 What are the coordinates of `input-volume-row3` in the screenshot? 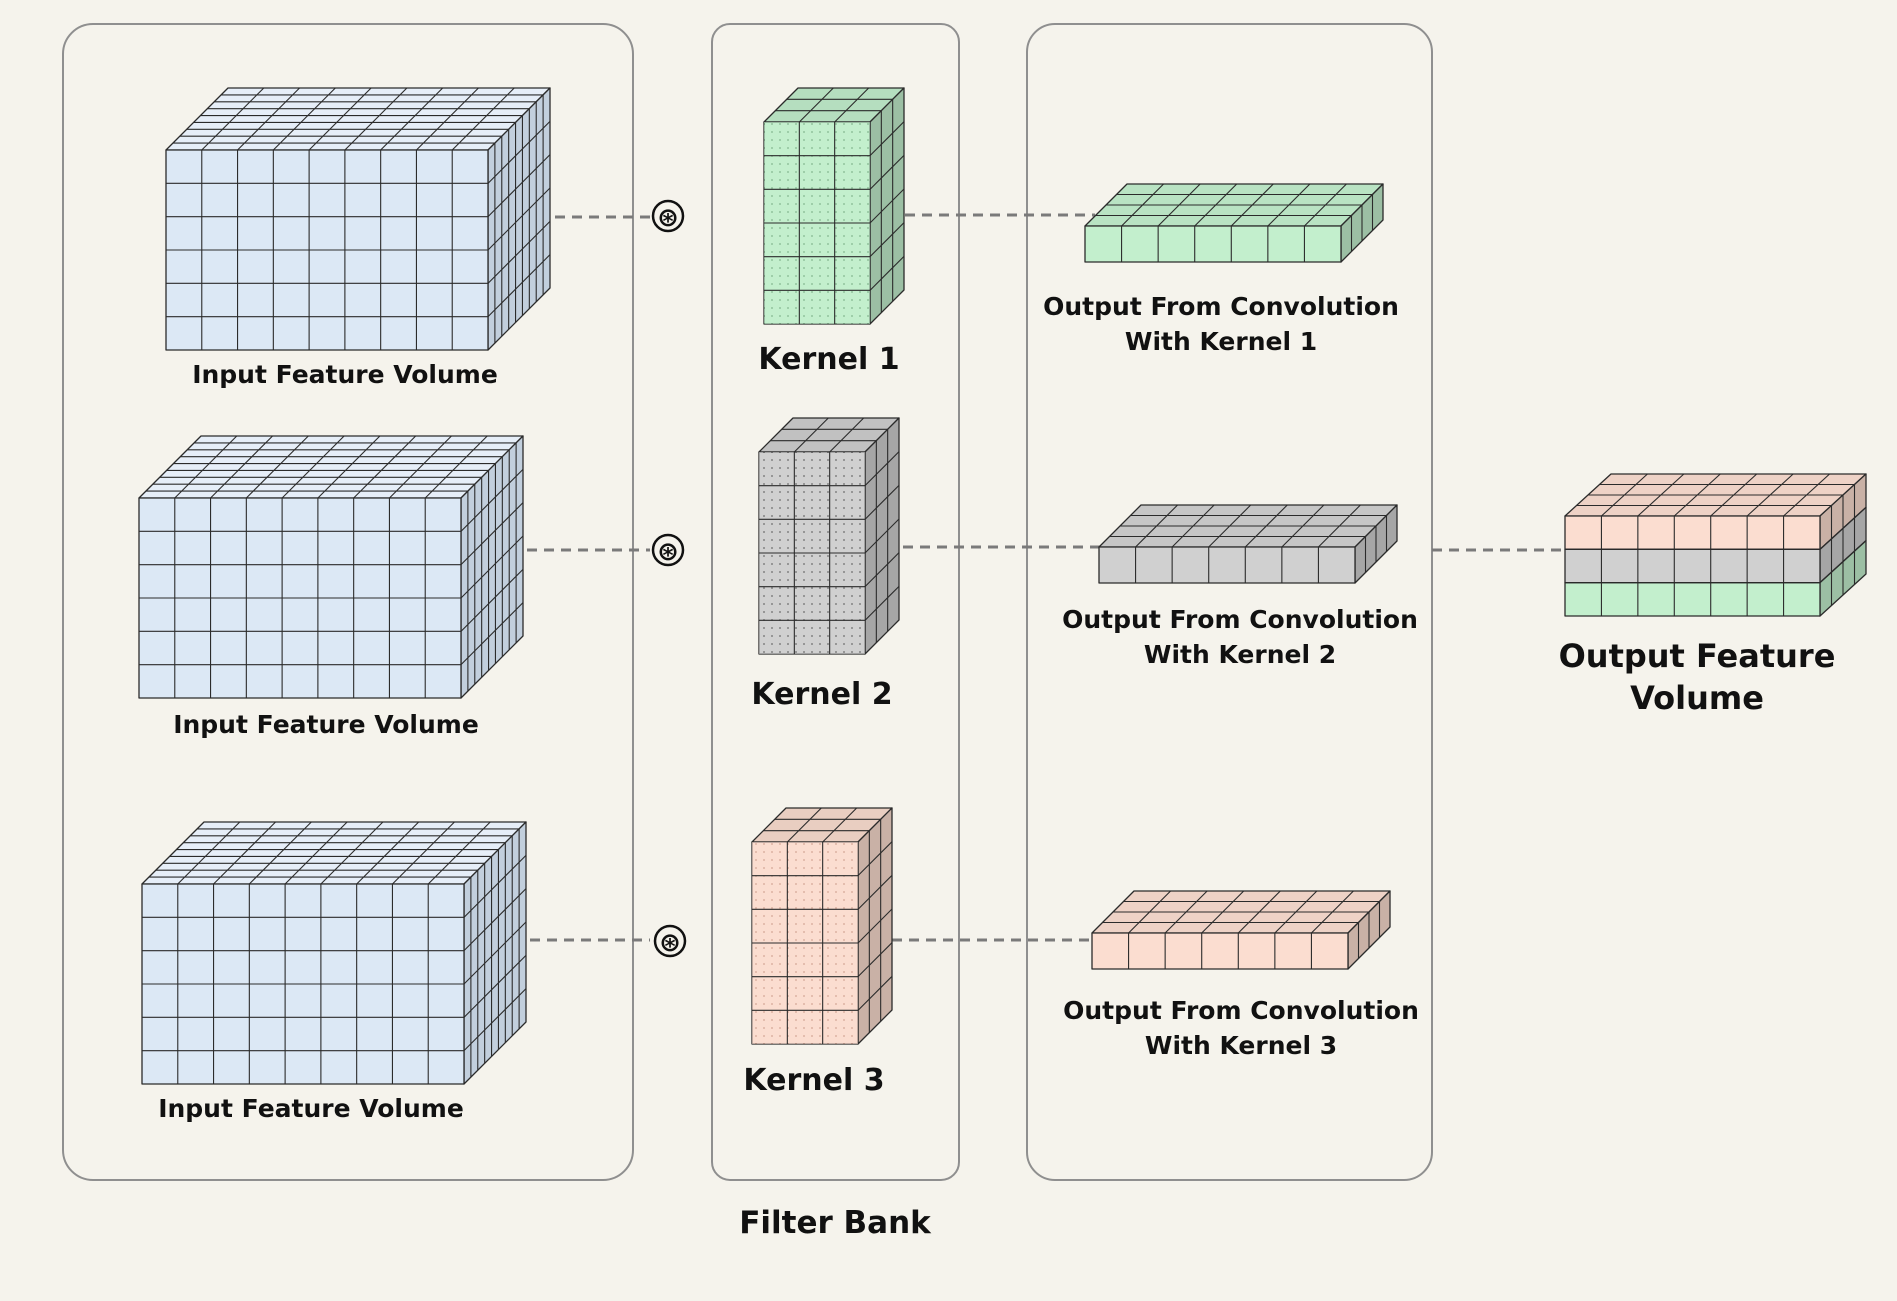 It's located at (334, 953).